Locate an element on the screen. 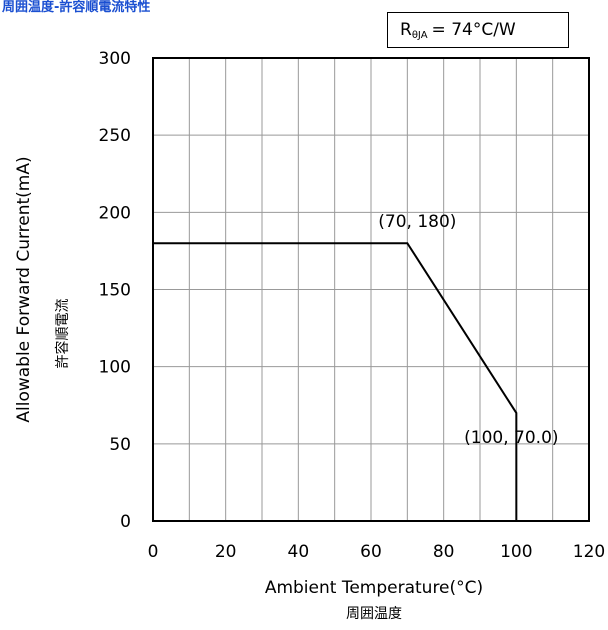 The image size is (608, 630). y-tick-label: 200 is located at coordinates (115, 213).